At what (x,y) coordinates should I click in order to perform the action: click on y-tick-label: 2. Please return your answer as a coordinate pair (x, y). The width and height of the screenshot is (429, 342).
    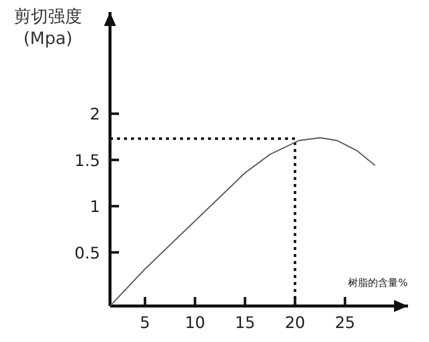
    Looking at the image, I should click on (95, 114).